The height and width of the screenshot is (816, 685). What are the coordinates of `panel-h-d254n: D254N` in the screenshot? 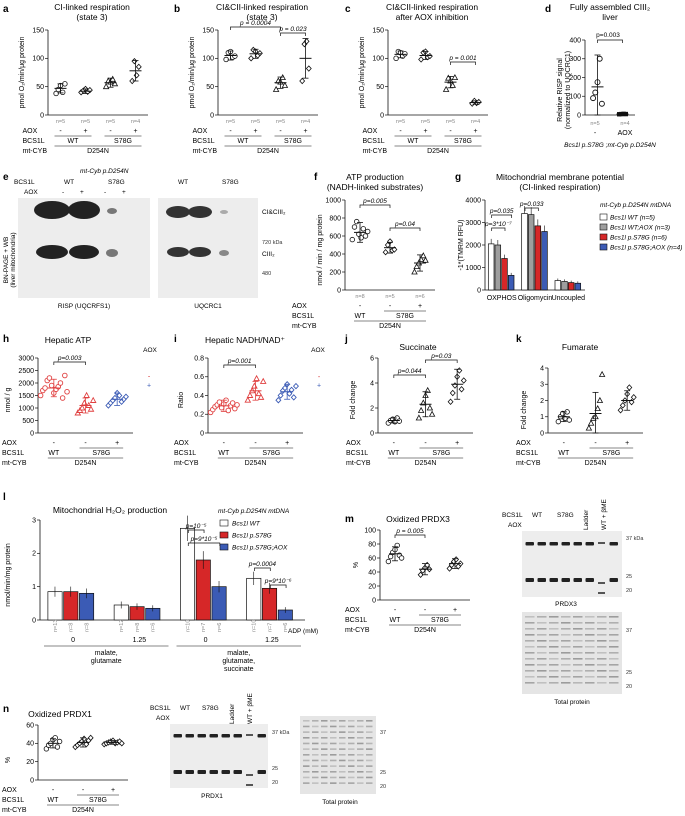 It's located at (86, 463).